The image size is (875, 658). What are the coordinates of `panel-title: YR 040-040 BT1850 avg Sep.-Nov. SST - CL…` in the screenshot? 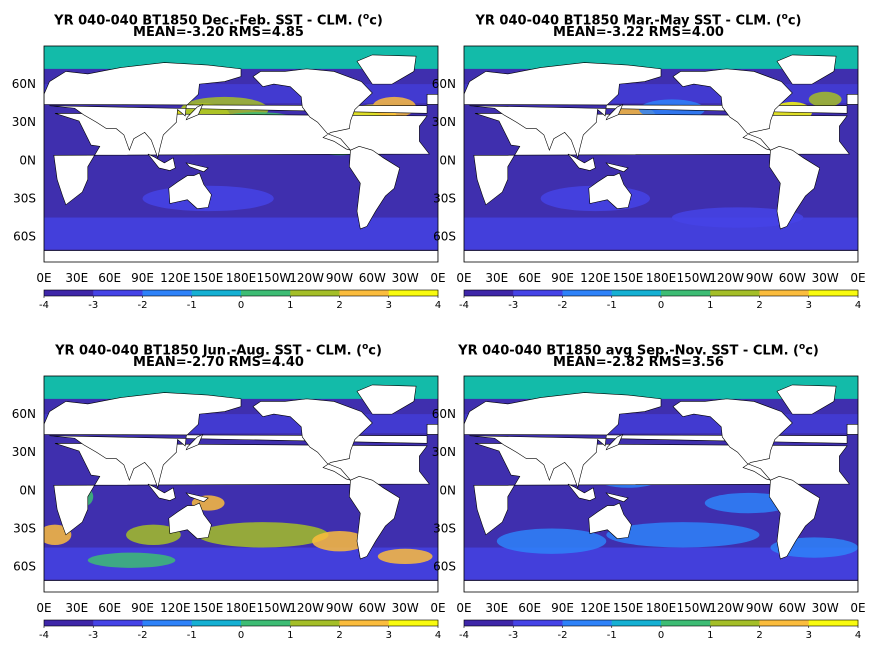 It's located at (638, 350).